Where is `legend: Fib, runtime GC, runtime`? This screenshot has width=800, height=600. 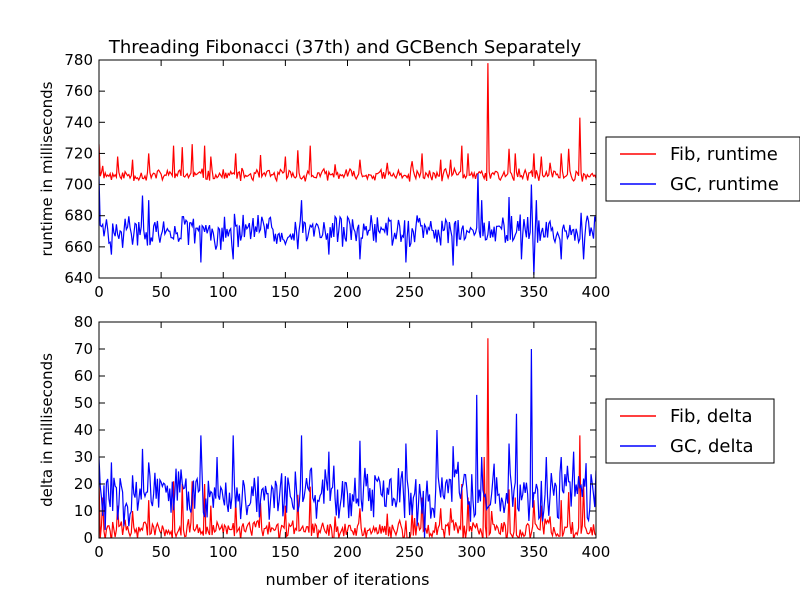
legend: Fib, runtime GC, runtime is located at coordinates (702, 169).